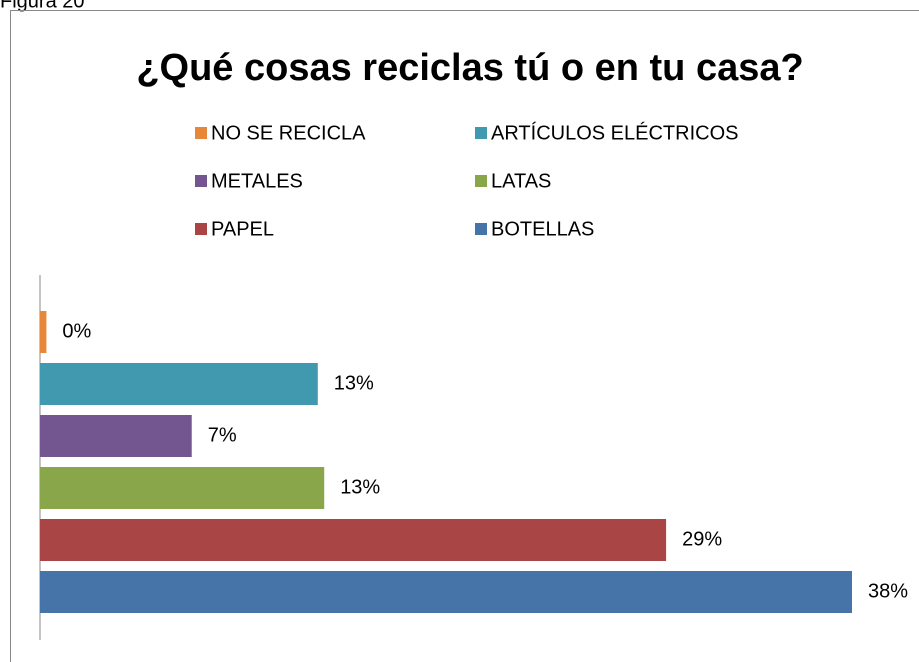  I want to click on legend-label: PAPEL, so click(242, 229).